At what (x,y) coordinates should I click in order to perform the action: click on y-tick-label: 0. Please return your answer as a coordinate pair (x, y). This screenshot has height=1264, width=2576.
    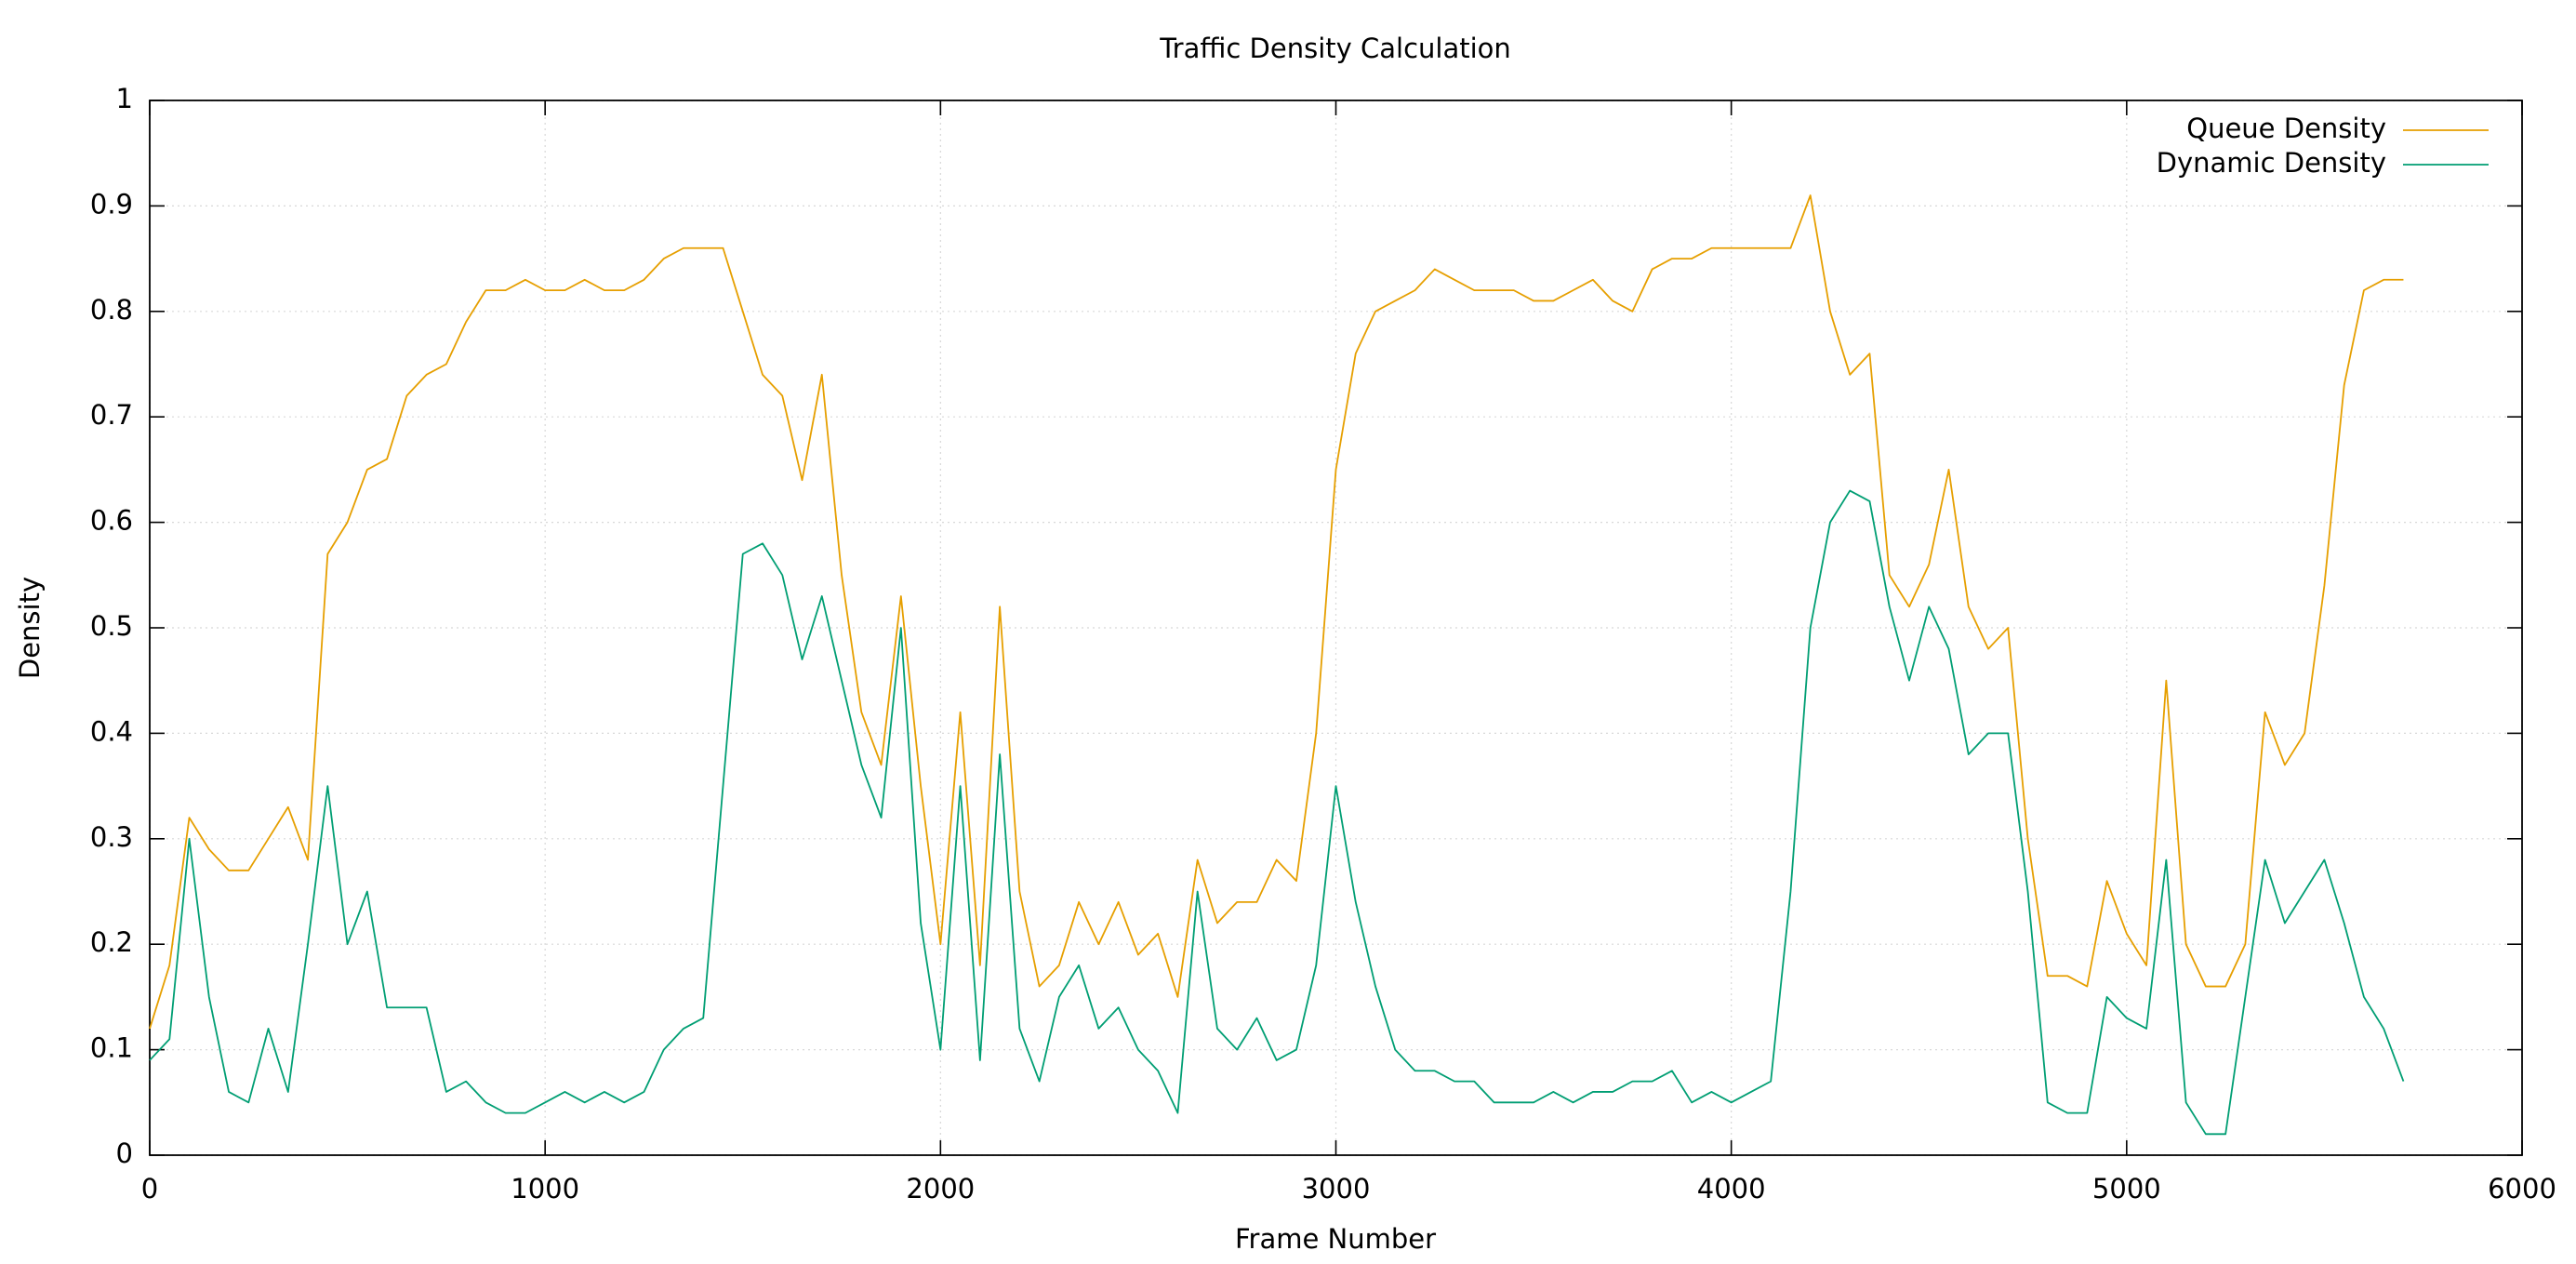
    Looking at the image, I should click on (124, 1153).